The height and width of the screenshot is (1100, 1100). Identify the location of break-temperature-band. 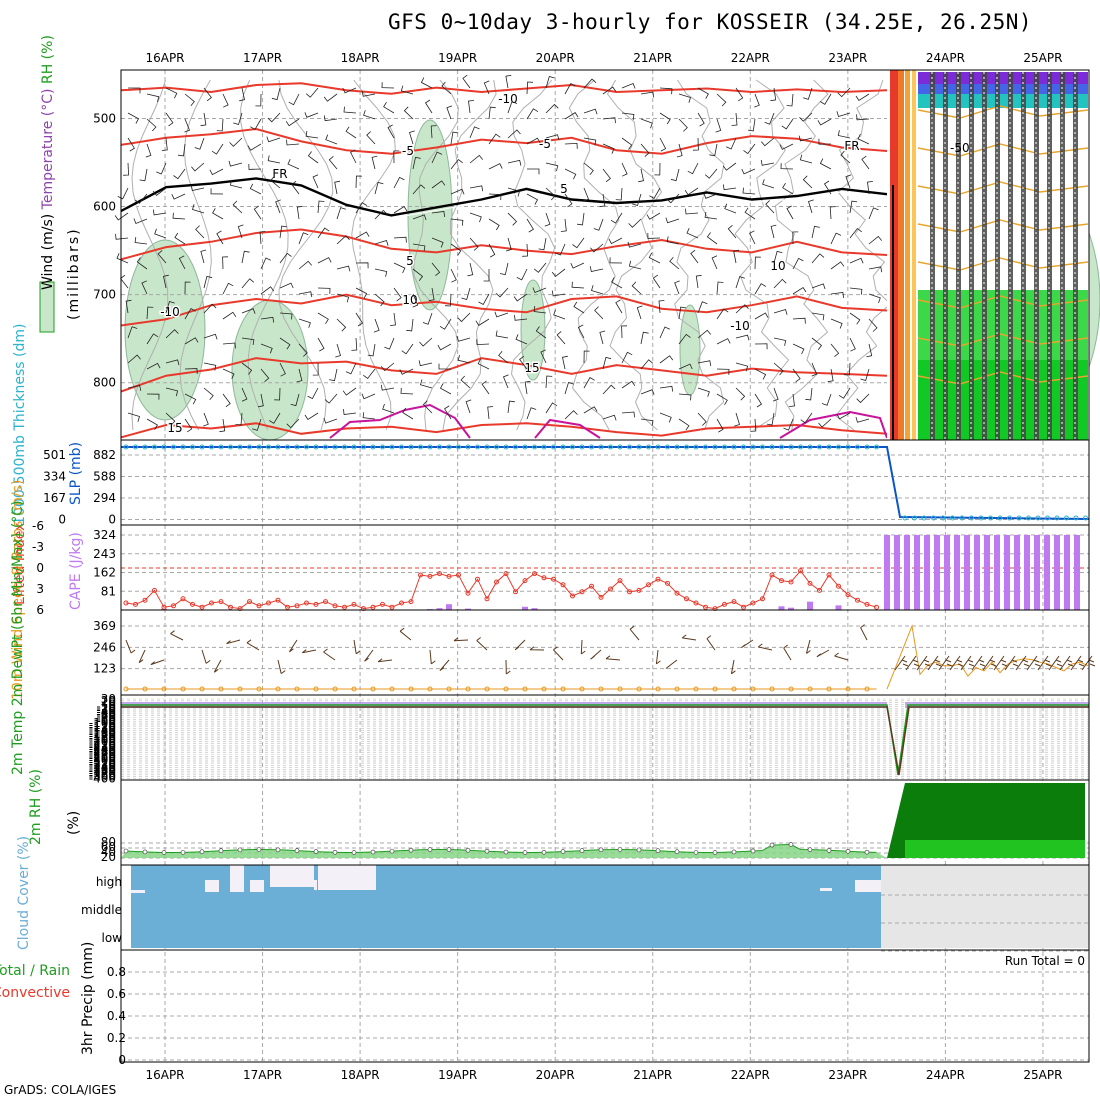
(907, 255).